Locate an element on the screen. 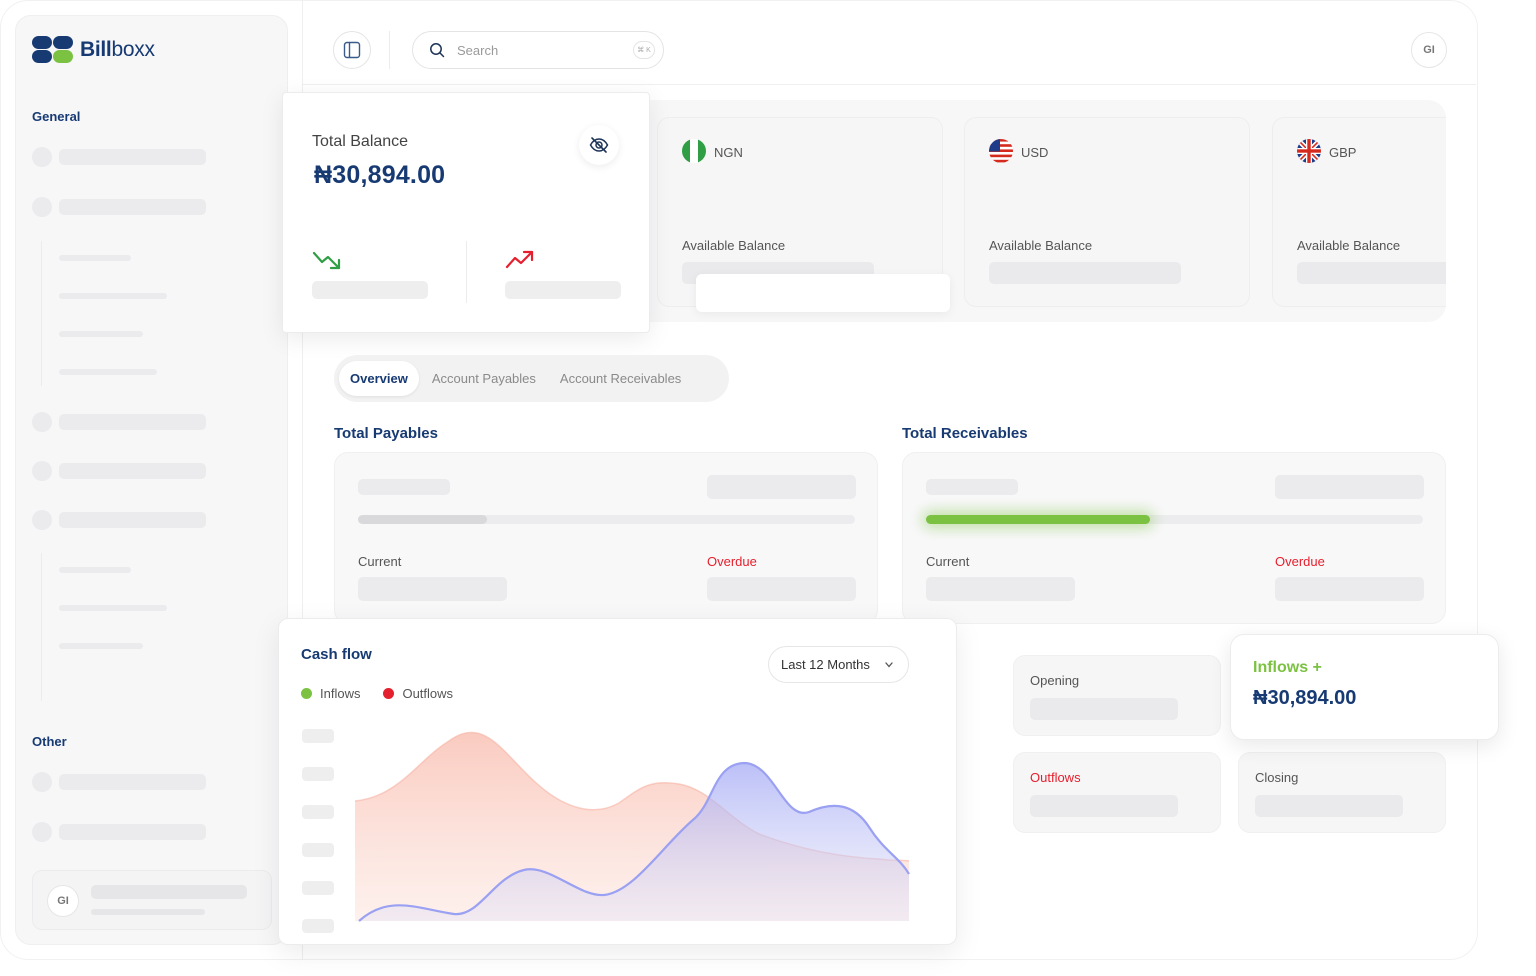 This screenshot has width=1536, height=976. sidebar-toggle-icon is located at coordinates (352, 50).